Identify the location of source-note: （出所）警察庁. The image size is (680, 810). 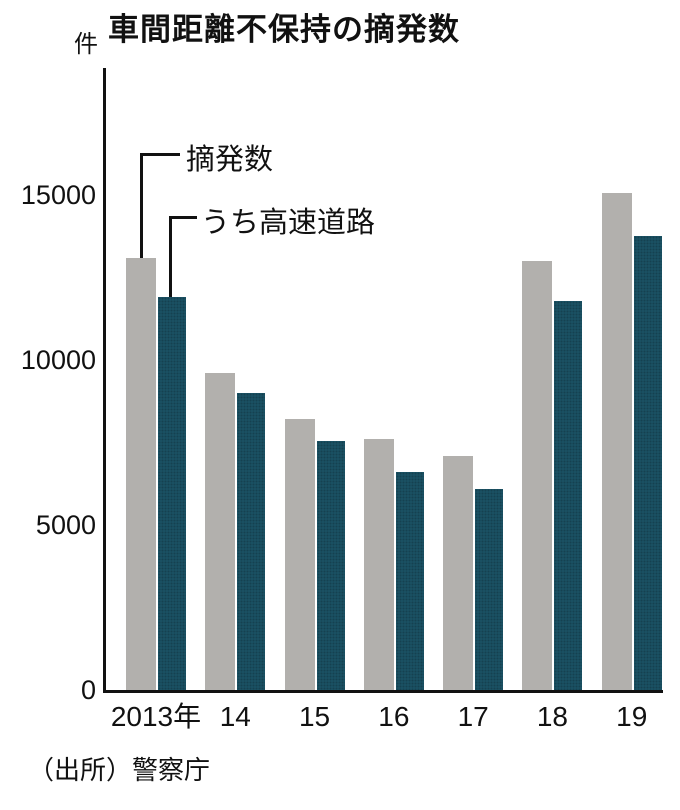
(119, 770).